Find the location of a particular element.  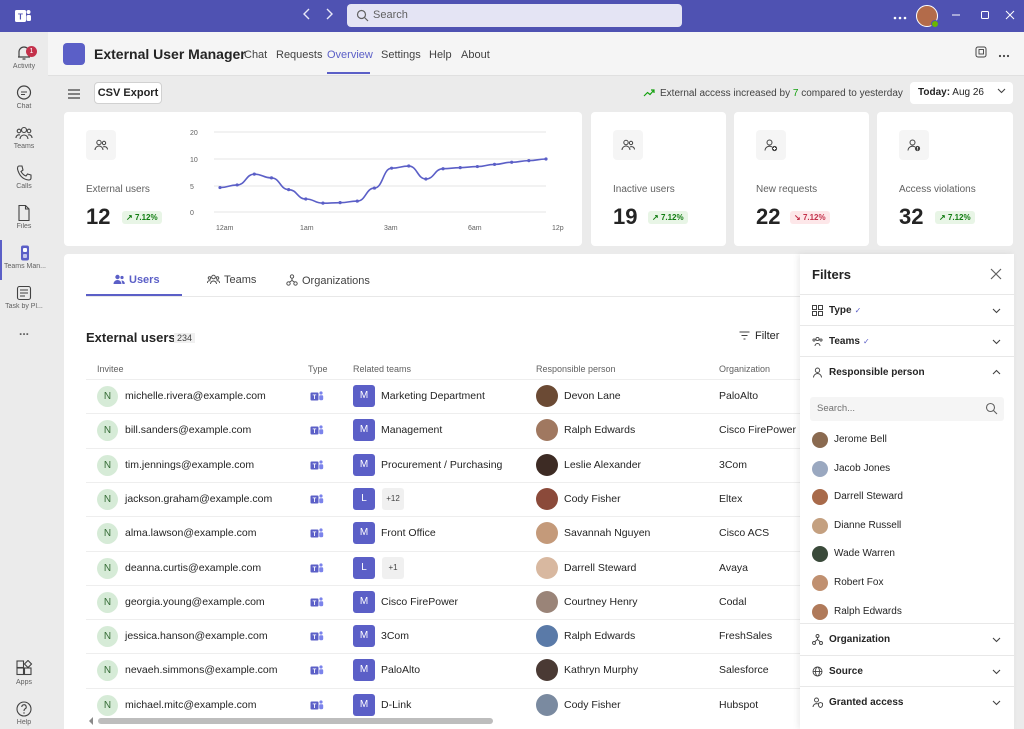

filter-section-organization: Organization is located at coordinates (907, 638).